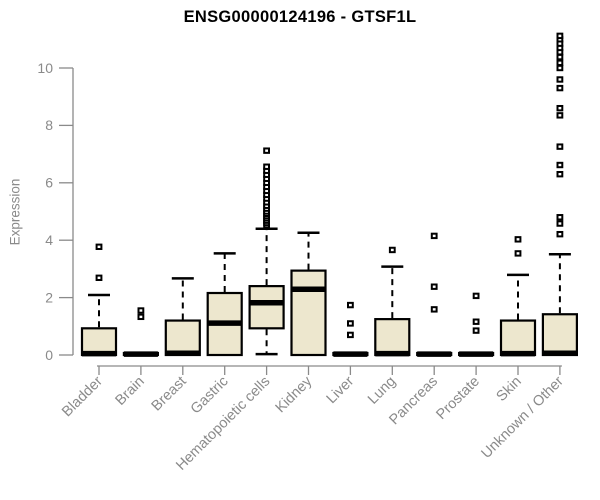 This screenshot has height=500, width=600. What do you see at coordinates (169, 394) in the screenshot?
I see `x-category-label: Breast` at bounding box center [169, 394].